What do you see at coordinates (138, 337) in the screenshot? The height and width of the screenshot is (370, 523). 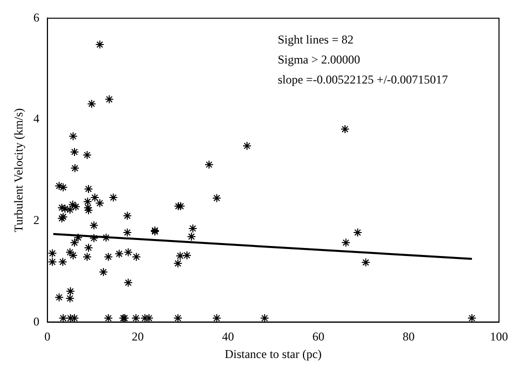 I see `x-tick-label: 20` at bounding box center [138, 337].